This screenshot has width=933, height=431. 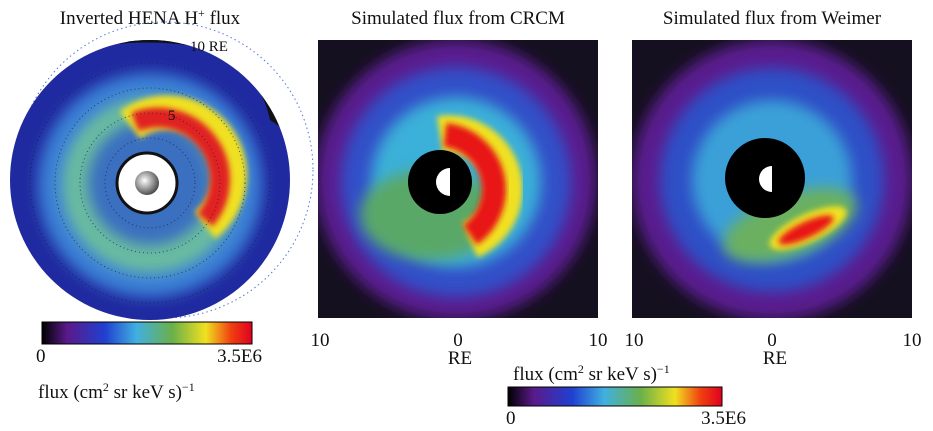 I want to click on inner-label: 5, so click(x=172, y=116).